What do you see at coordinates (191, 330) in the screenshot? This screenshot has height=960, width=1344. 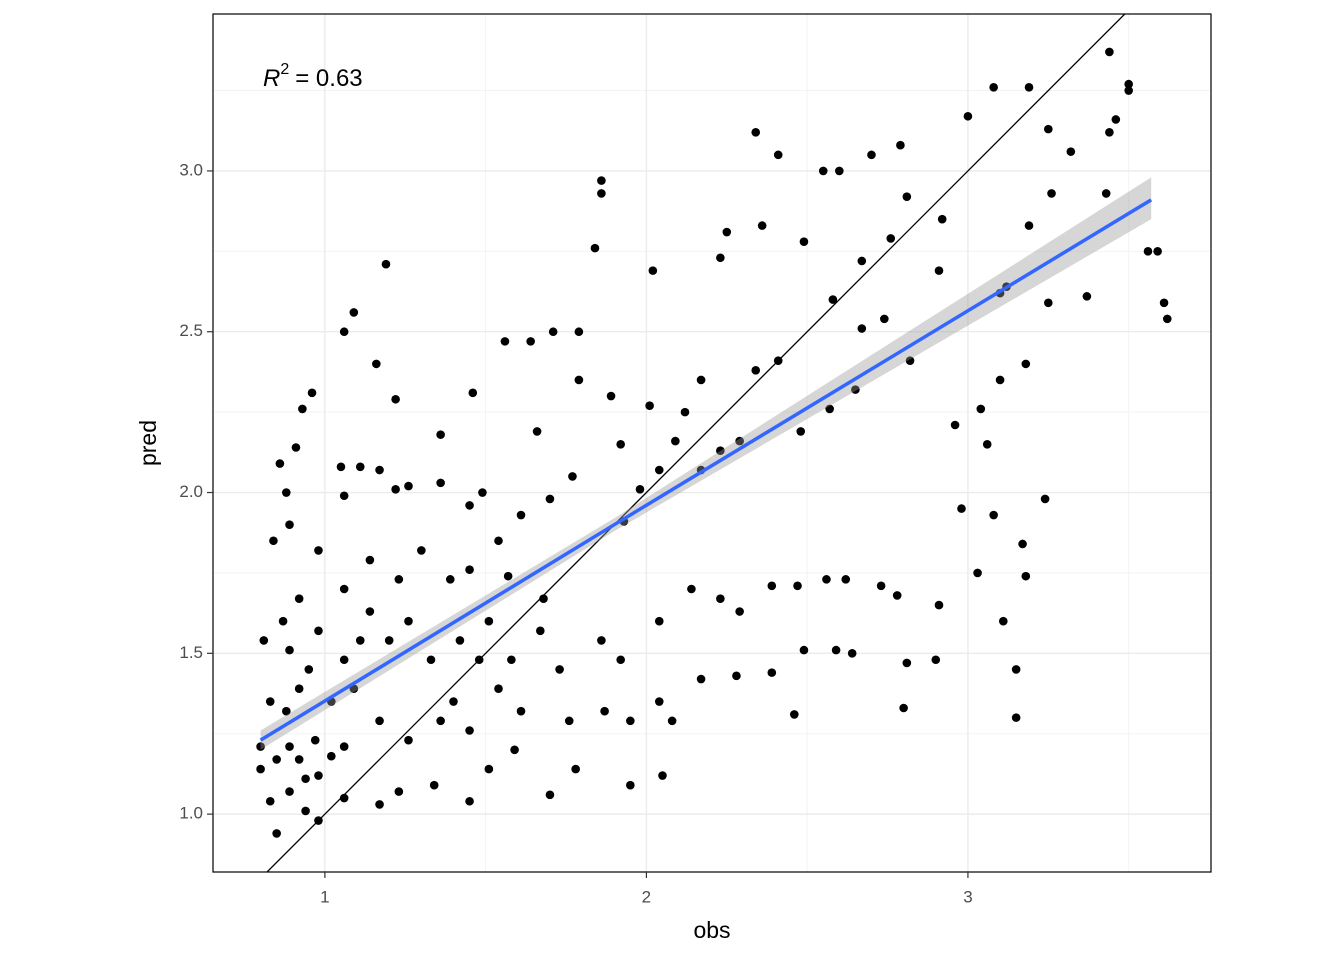 I see `y-tick-label: 2.5` at bounding box center [191, 330].